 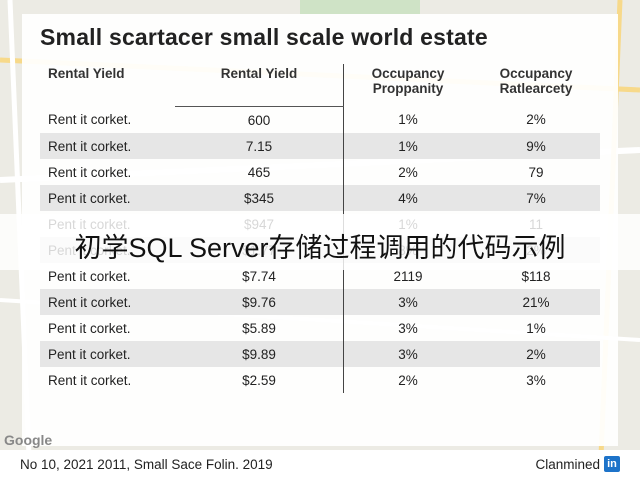 I want to click on park, so click(x=360, y=7).